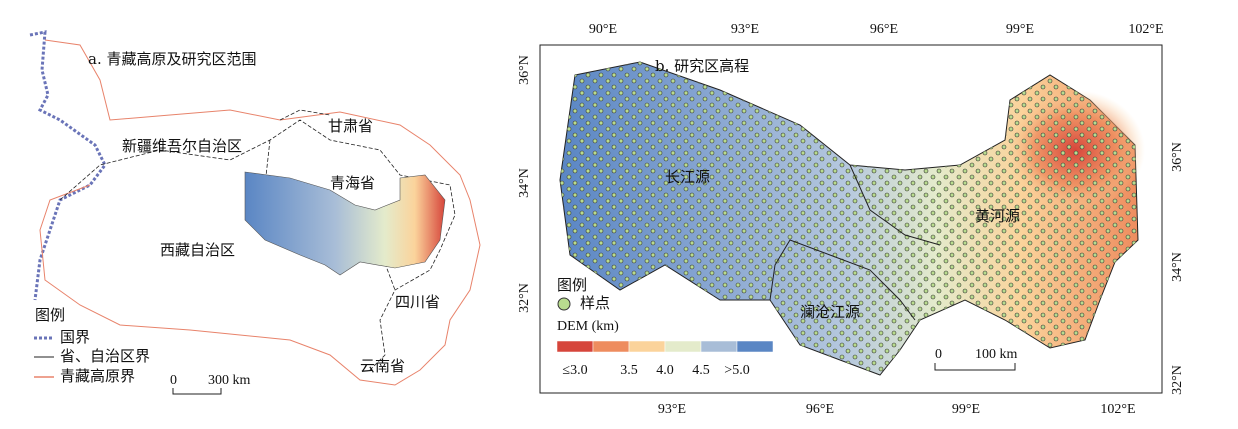 The width and height of the screenshot is (1238, 429). I want to click on region-label: 长江源, so click(687, 177).